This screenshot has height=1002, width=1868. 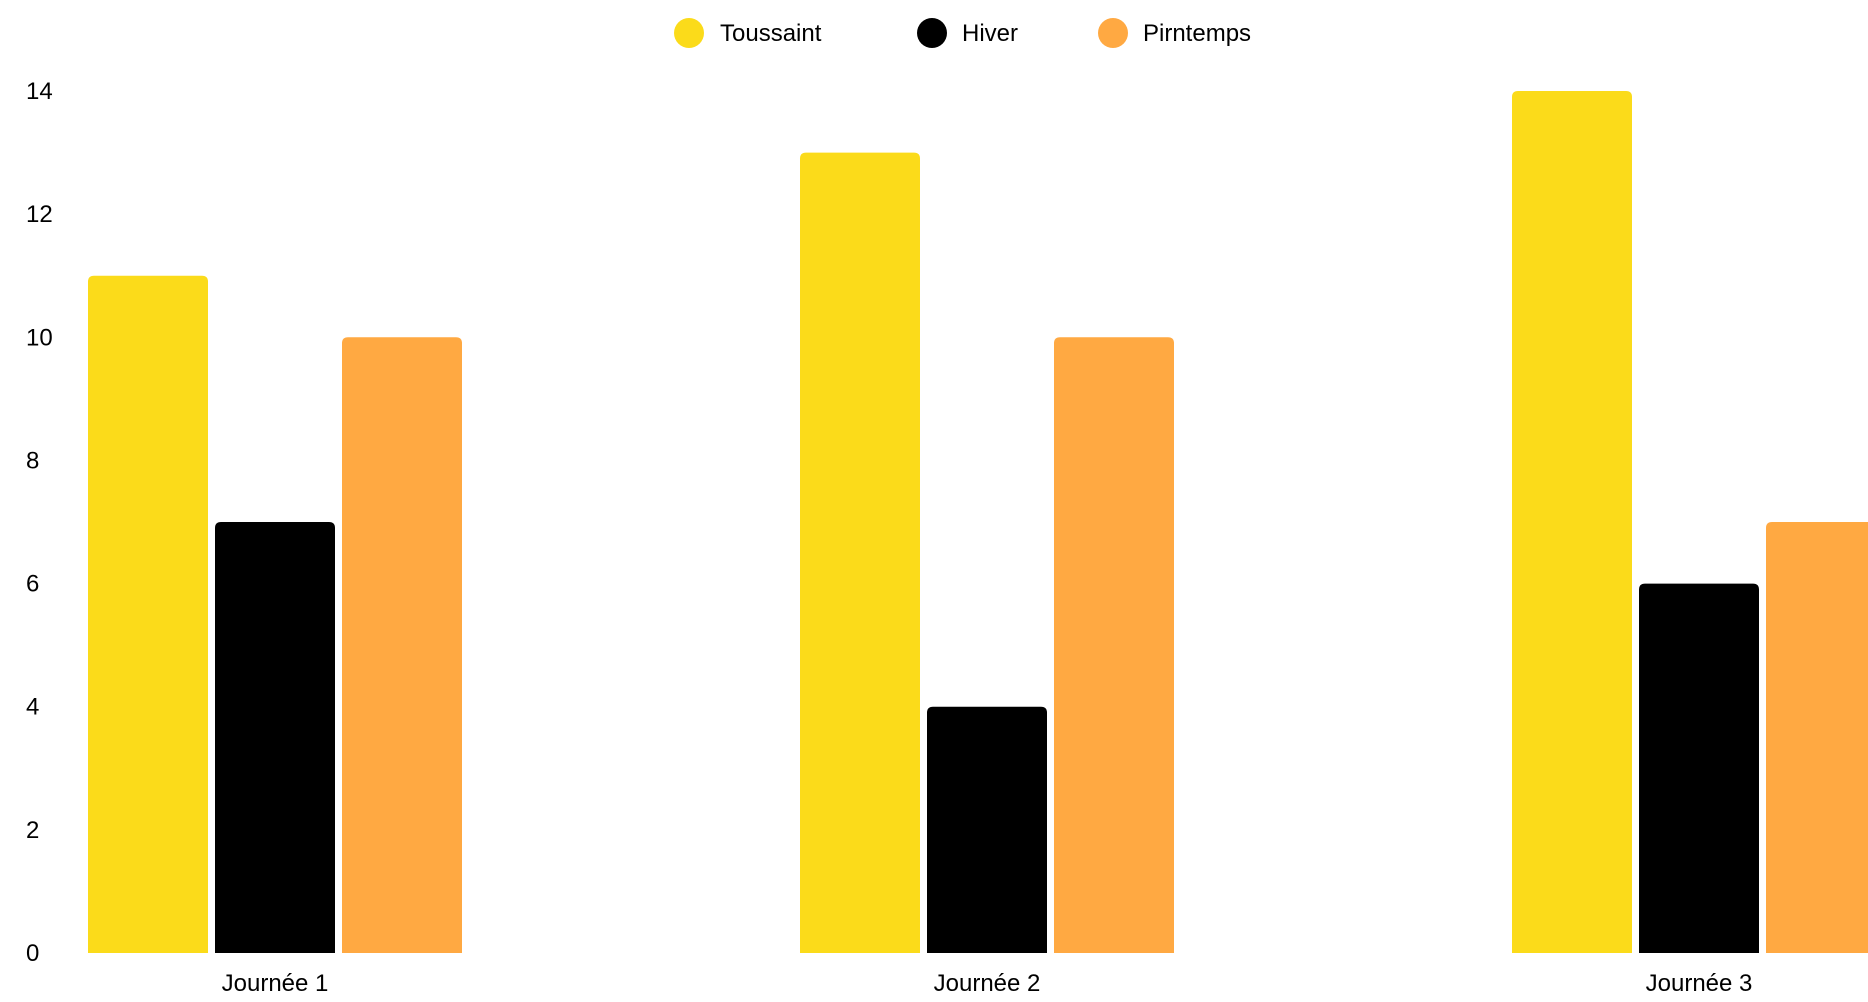 I want to click on x-axis: Journée 1 Journée 2 Journée 3, so click(x=987, y=983).